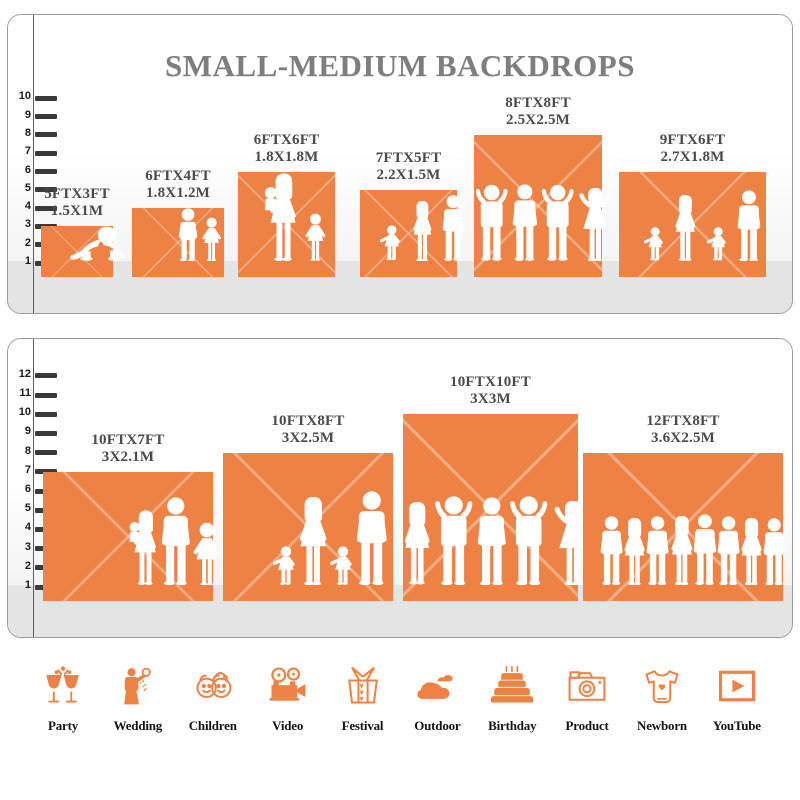 The height and width of the screenshot is (800, 800). I want to click on bar-size-label: 10FTX10FT 3X3M, so click(491, 391).